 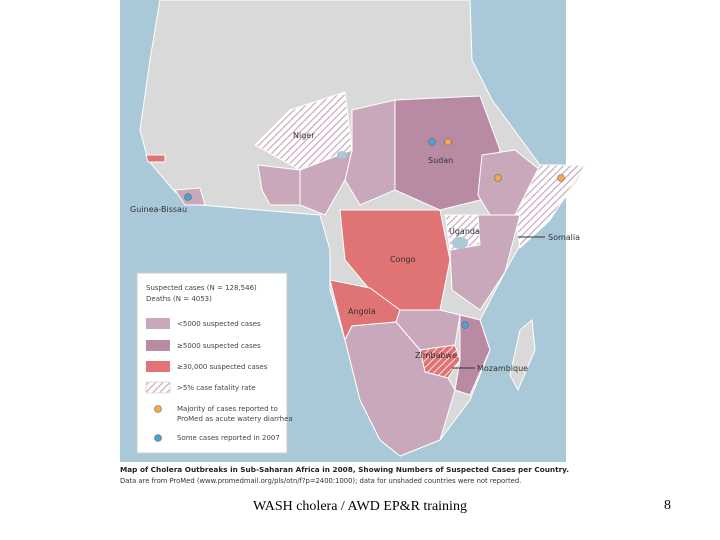 What do you see at coordinates (222, 367) in the screenshot?
I see `legend-item: ≥30,000 suspected cases` at bounding box center [222, 367].